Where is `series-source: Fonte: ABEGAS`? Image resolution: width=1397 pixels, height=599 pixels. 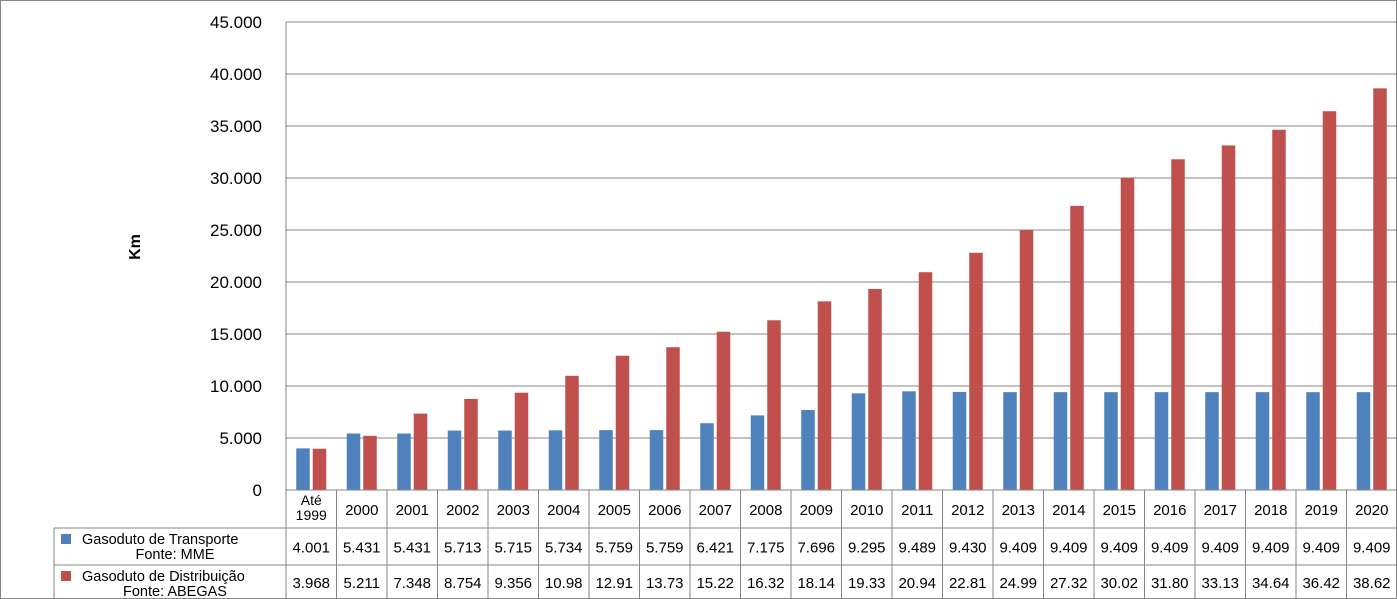 series-source: Fonte: ABEGAS is located at coordinates (175, 591).